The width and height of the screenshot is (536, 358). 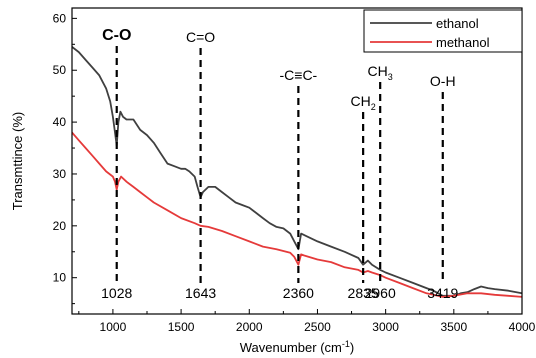 I want to click on annotation-label-2360: -C≡C-, so click(x=299, y=75).